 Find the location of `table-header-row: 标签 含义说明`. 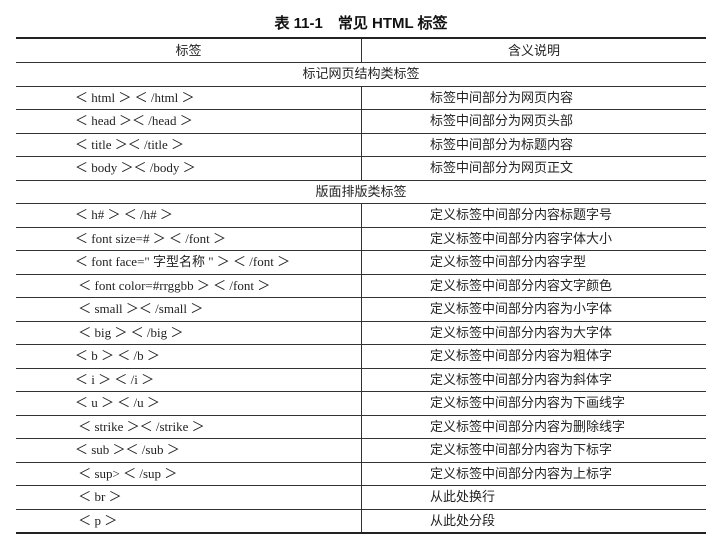

table-header-row: 标签 含义说明 is located at coordinates (361, 51).